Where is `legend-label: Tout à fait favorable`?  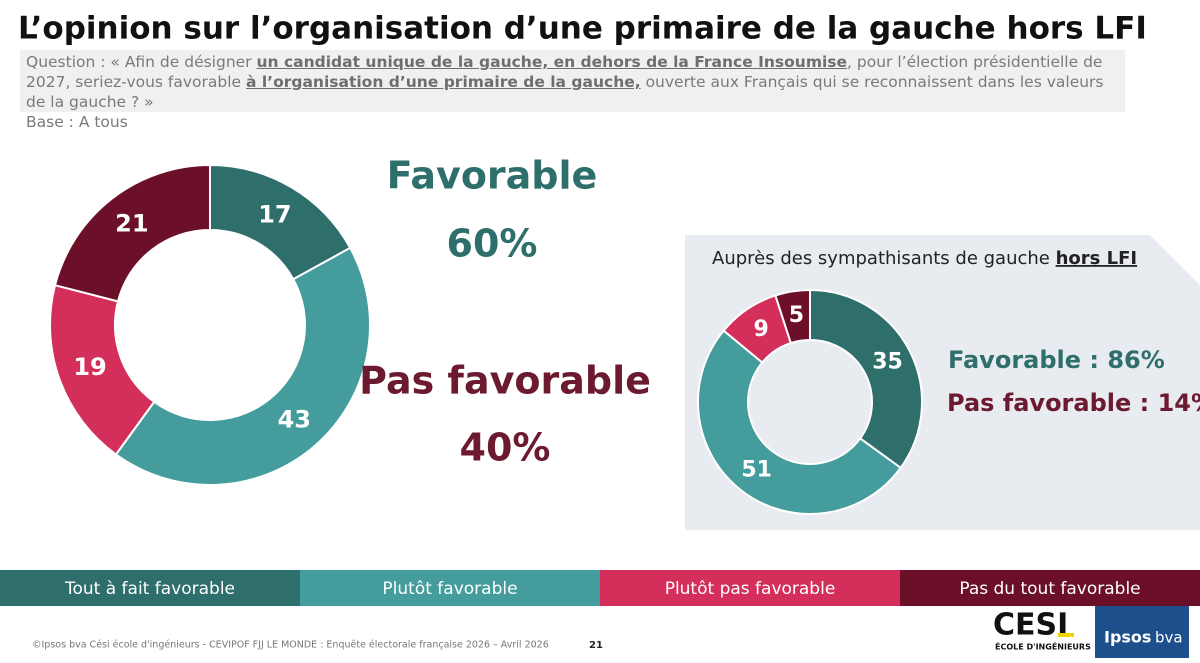 legend-label: Tout à fait favorable is located at coordinates (149, 589).